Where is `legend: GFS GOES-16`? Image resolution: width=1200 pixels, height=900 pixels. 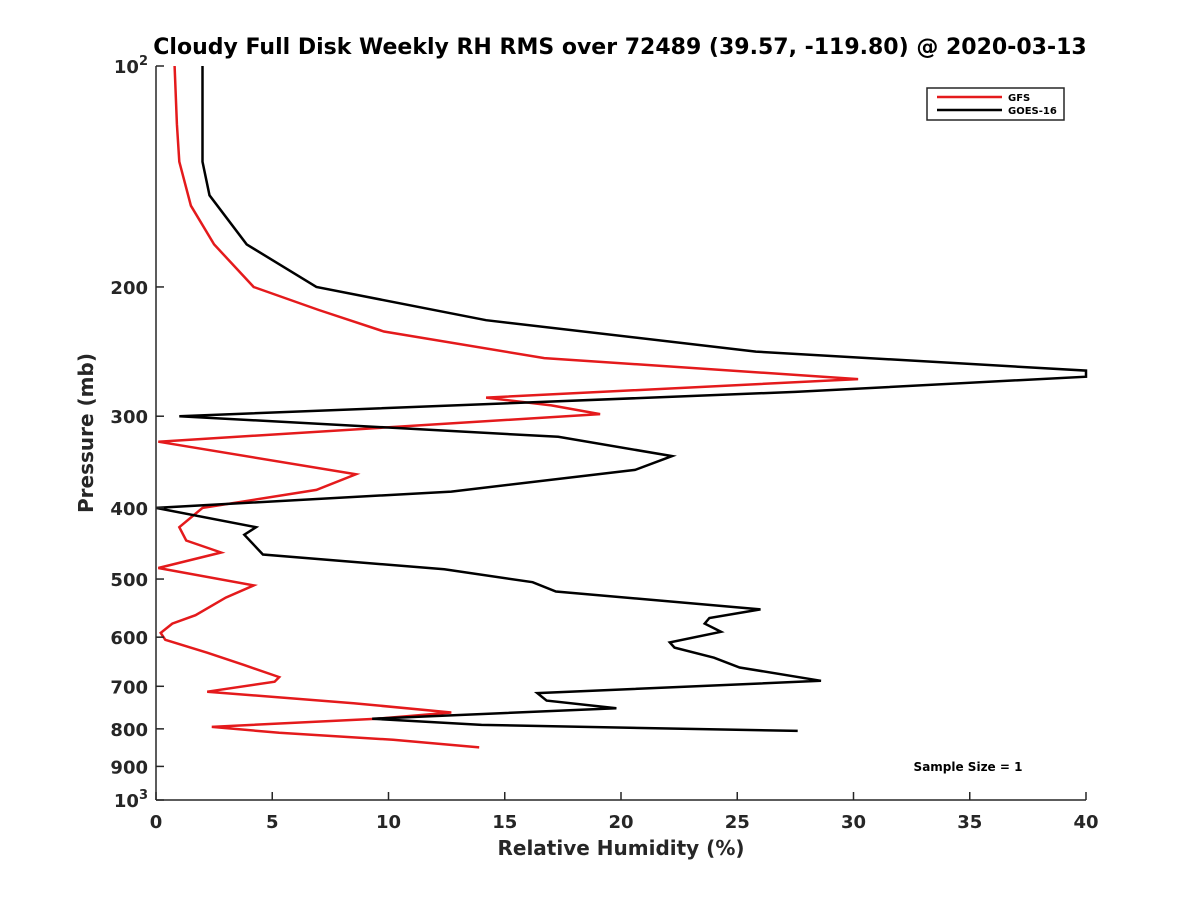 legend: GFS GOES-16 is located at coordinates (995, 104).